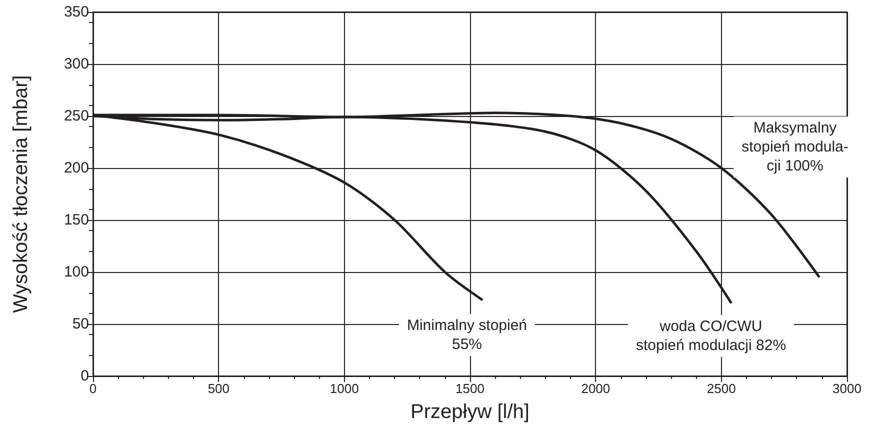 This screenshot has height=434, width=883. Describe the element at coordinates (711, 336) in the screenshot. I see `text: woda CO/CWU stopień modulacji 82%` at that location.